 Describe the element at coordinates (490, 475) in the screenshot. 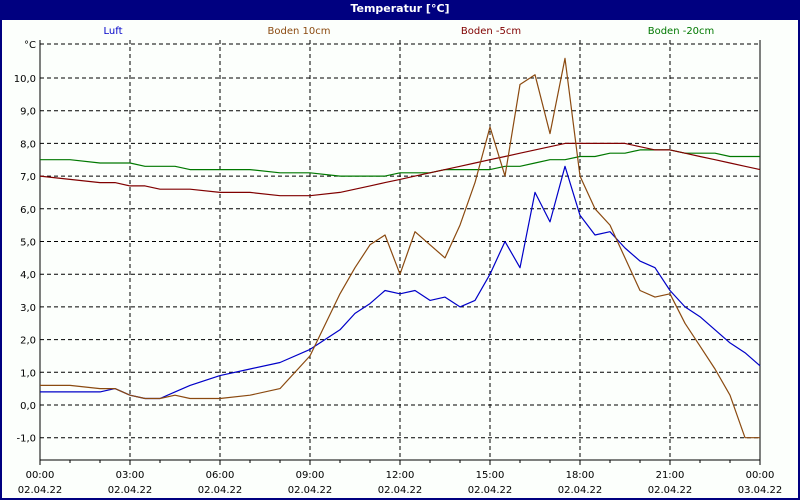

I see `x-tick-time: 15:00` at that location.